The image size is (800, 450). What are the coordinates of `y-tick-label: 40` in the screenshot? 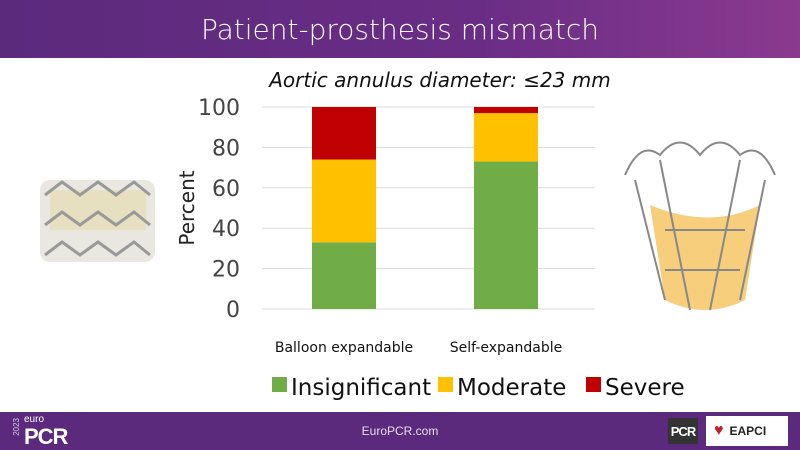 It's located at (226, 229).